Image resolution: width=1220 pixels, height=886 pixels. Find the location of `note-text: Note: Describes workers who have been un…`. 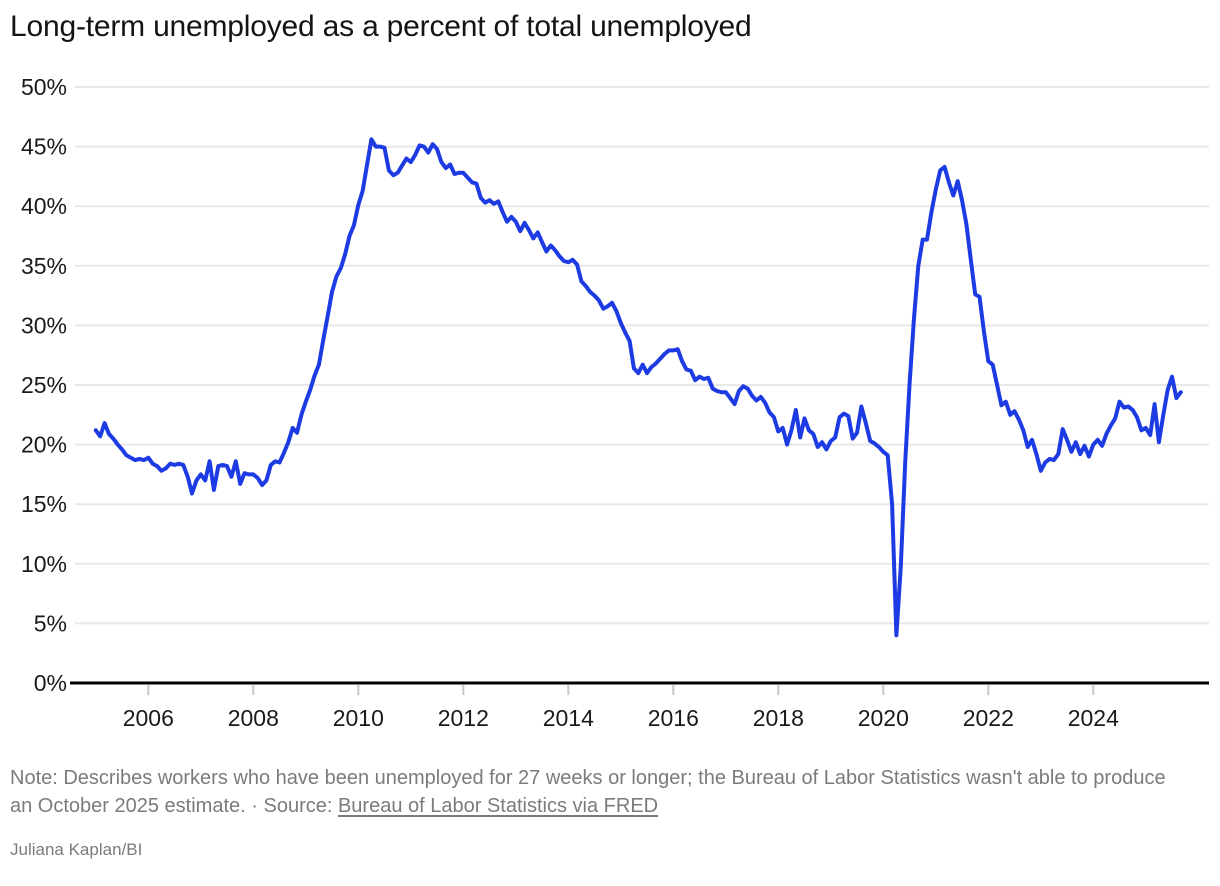

note-text: Note: Describes workers who have been un… is located at coordinates (588, 792).